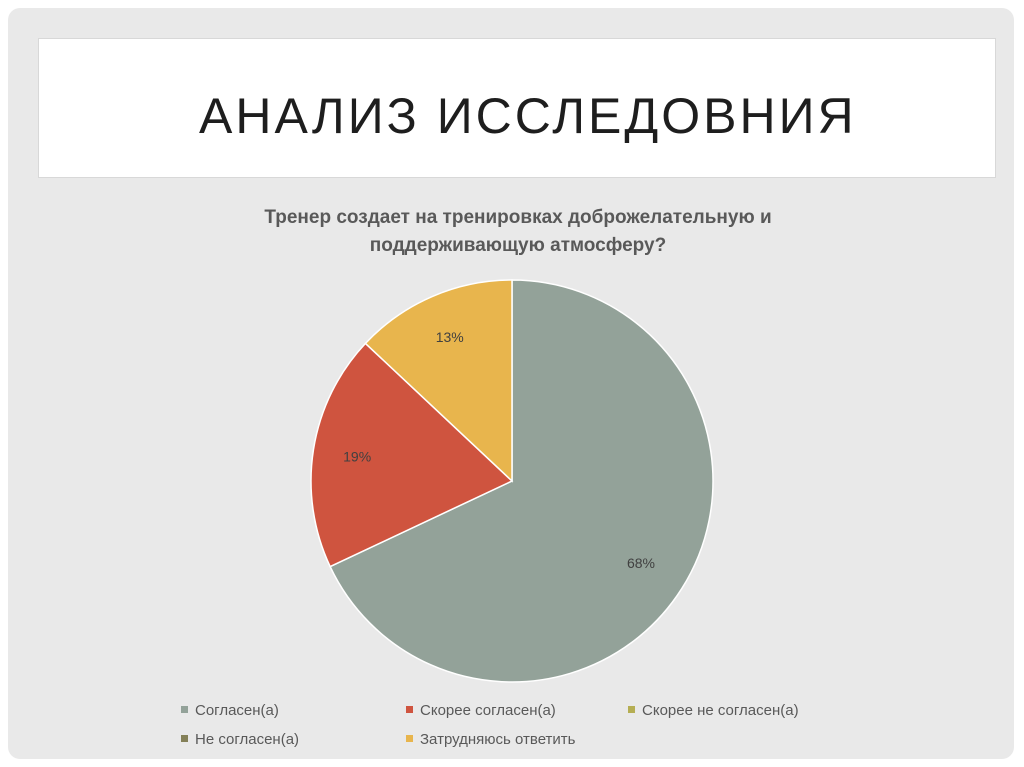 The height and width of the screenshot is (767, 1024). Describe the element at coordinates (528, 116) in the screenshot. I see `slide-title: АНАЛИЗ ИССЛЕДОВНИЯ` at that location.